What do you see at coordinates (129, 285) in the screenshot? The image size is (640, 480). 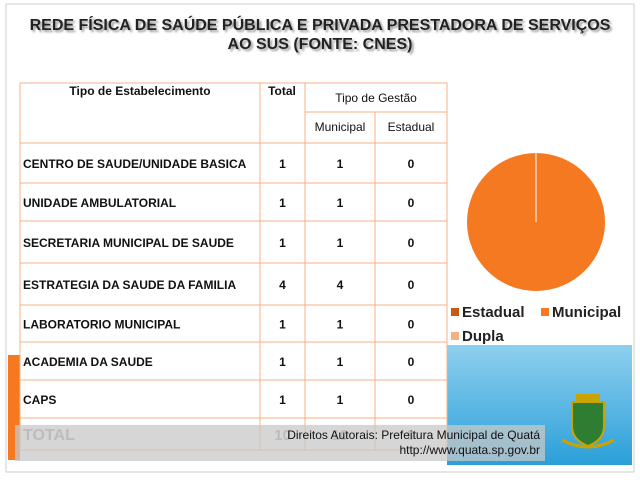 I see `table-cell: ESTRATEGIA DA SAUDE DA FAMILIA` at bounding box center [129, 285].